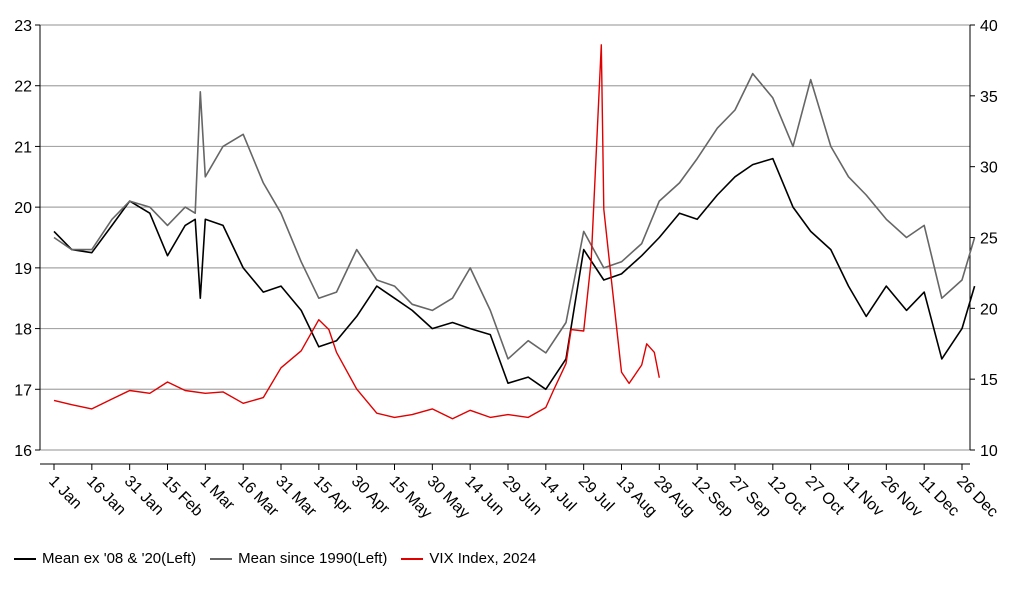 The height and width of the screenshot is (597, 1022). Describe the element at coordinates (989, 309) in the screenshot. I see `y-right-tick-label: 20` at that location.